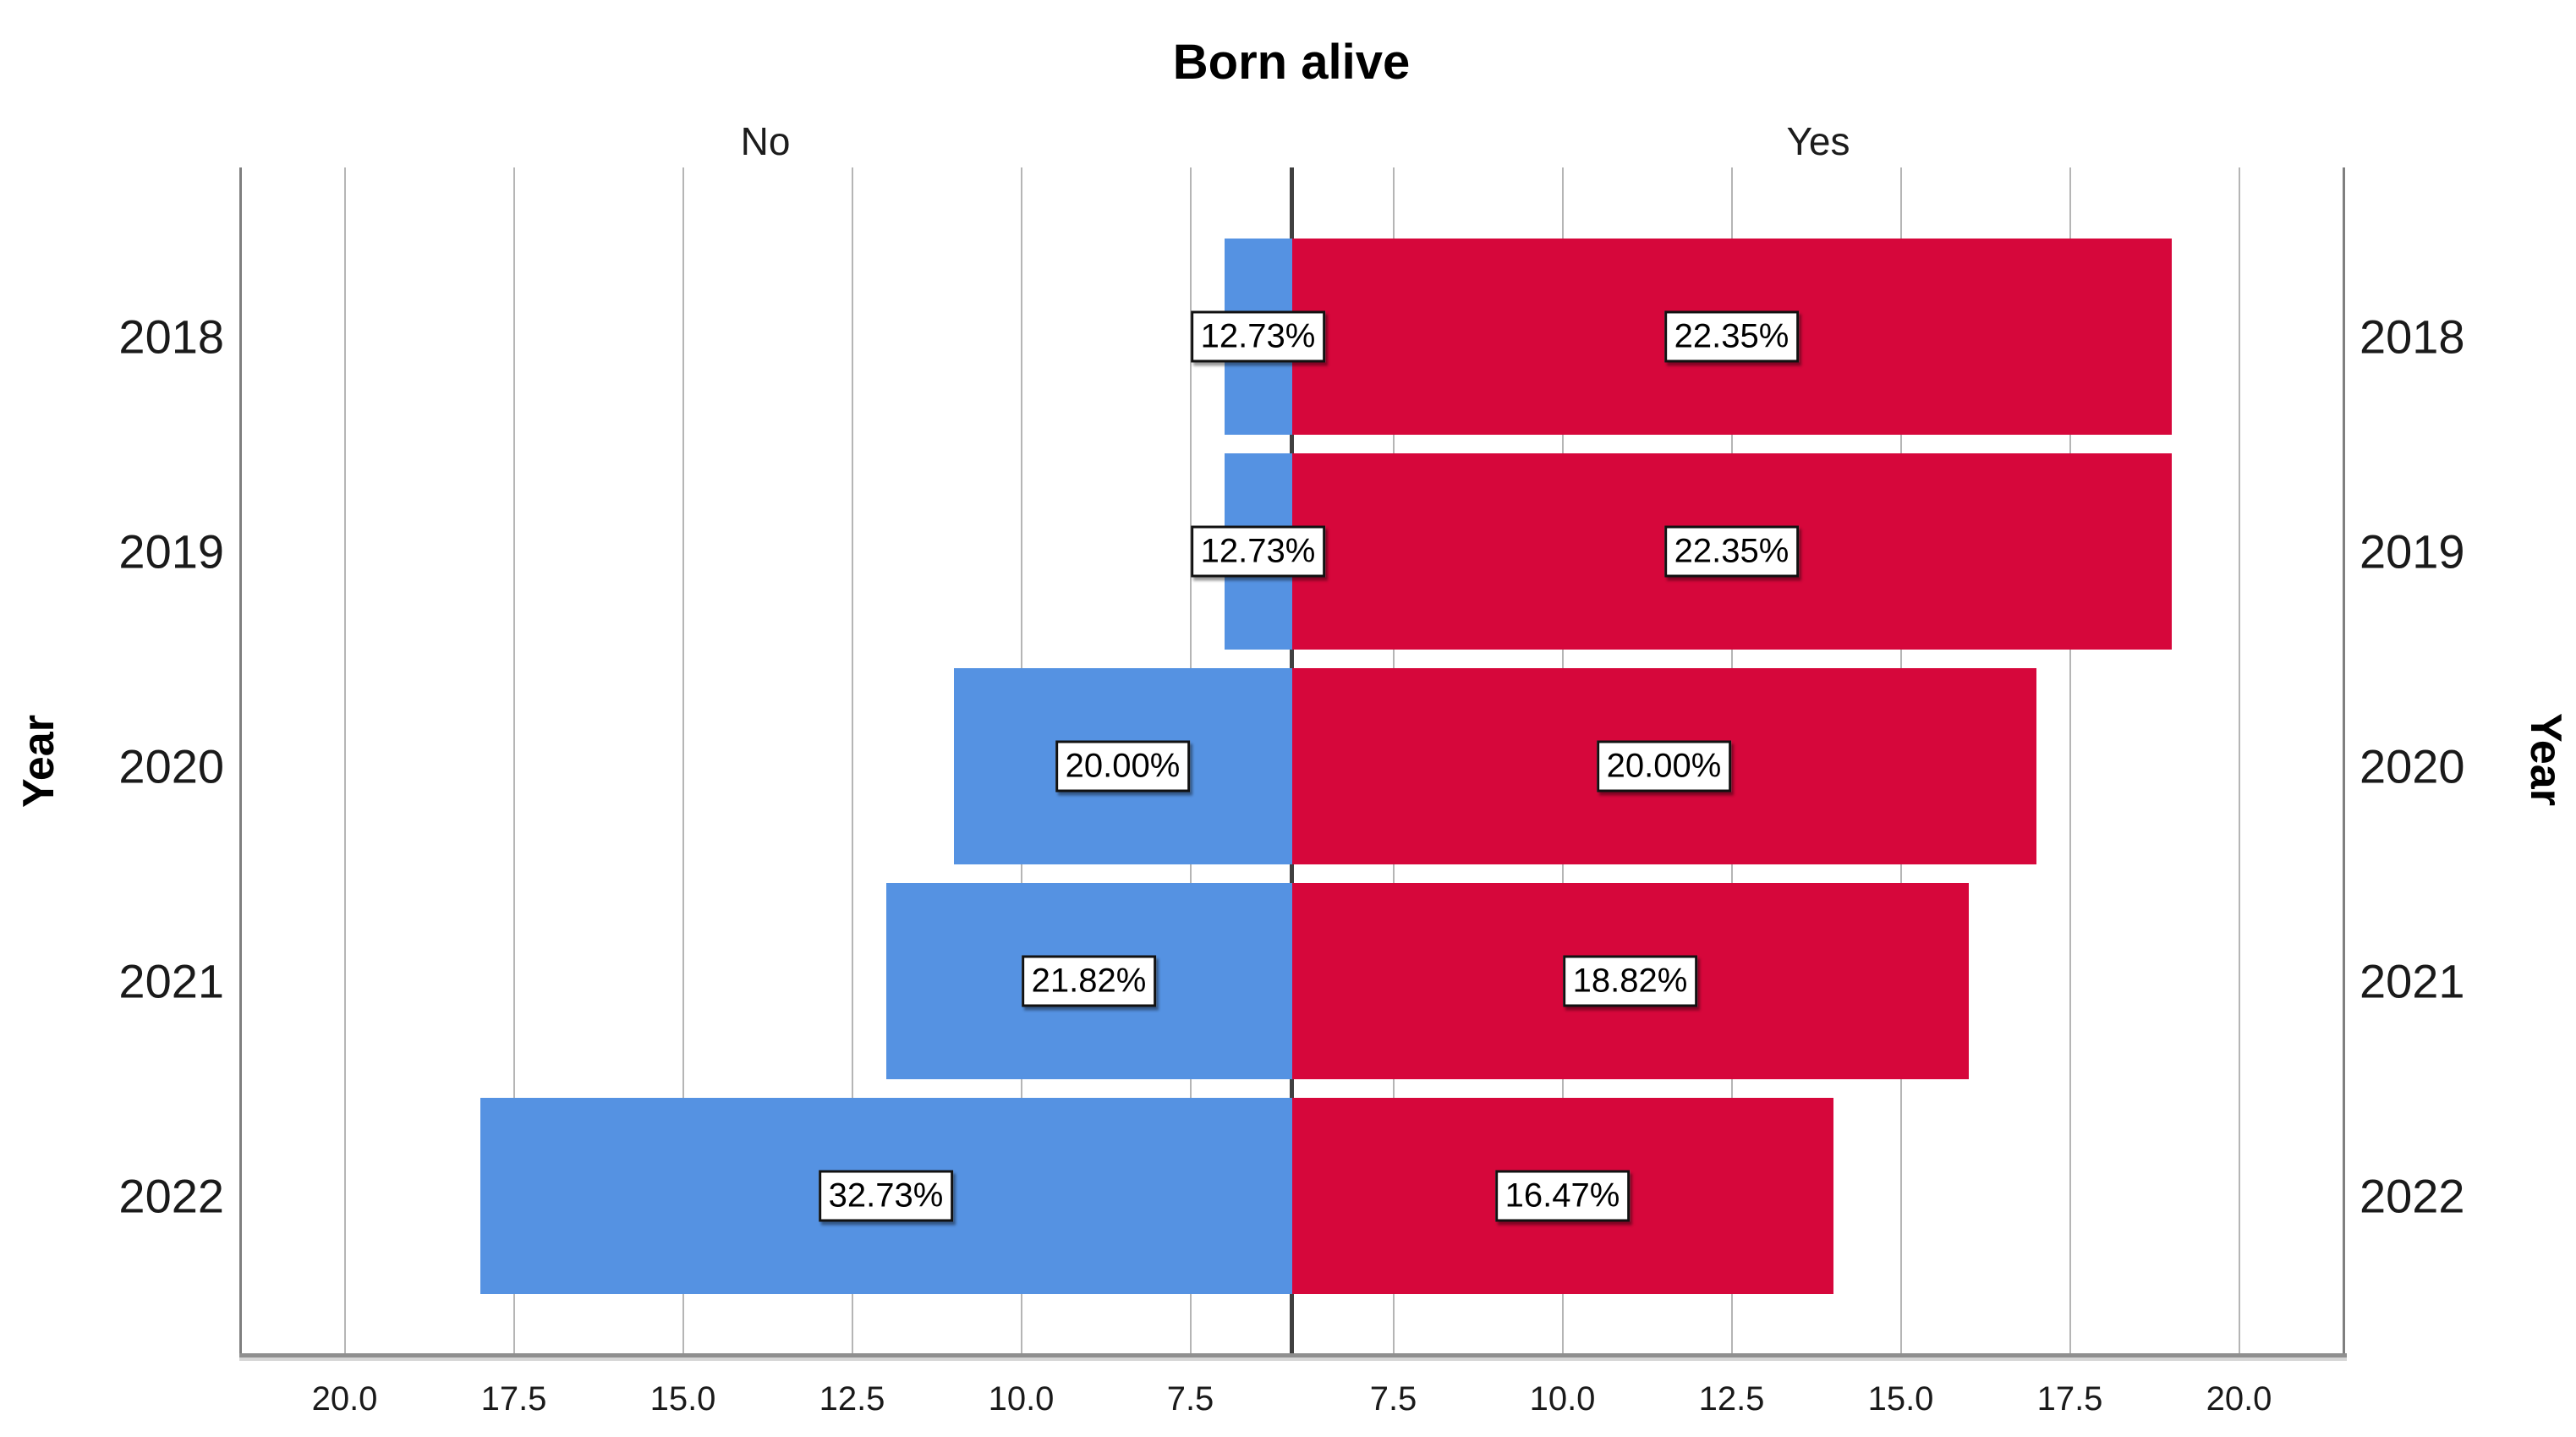 The height and width of the screenshot is (1437, 2576). Describe the element at coordinates (2412, 766) in the screenshot. I see `y-tick-label-right-2020: 2020` at that location.